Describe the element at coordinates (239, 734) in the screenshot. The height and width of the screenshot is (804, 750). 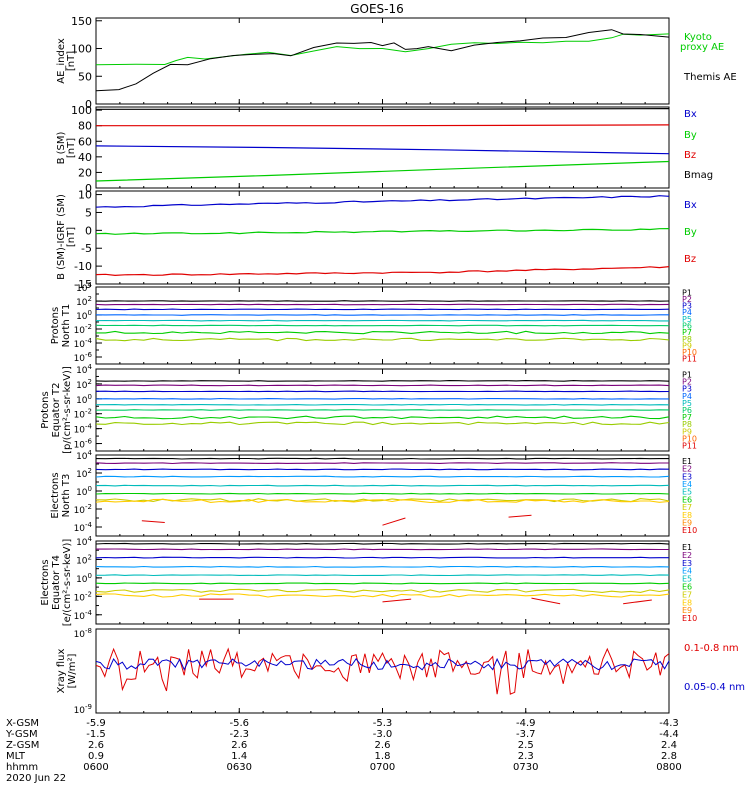
I see `axis-column-value: -2.3` at that location.